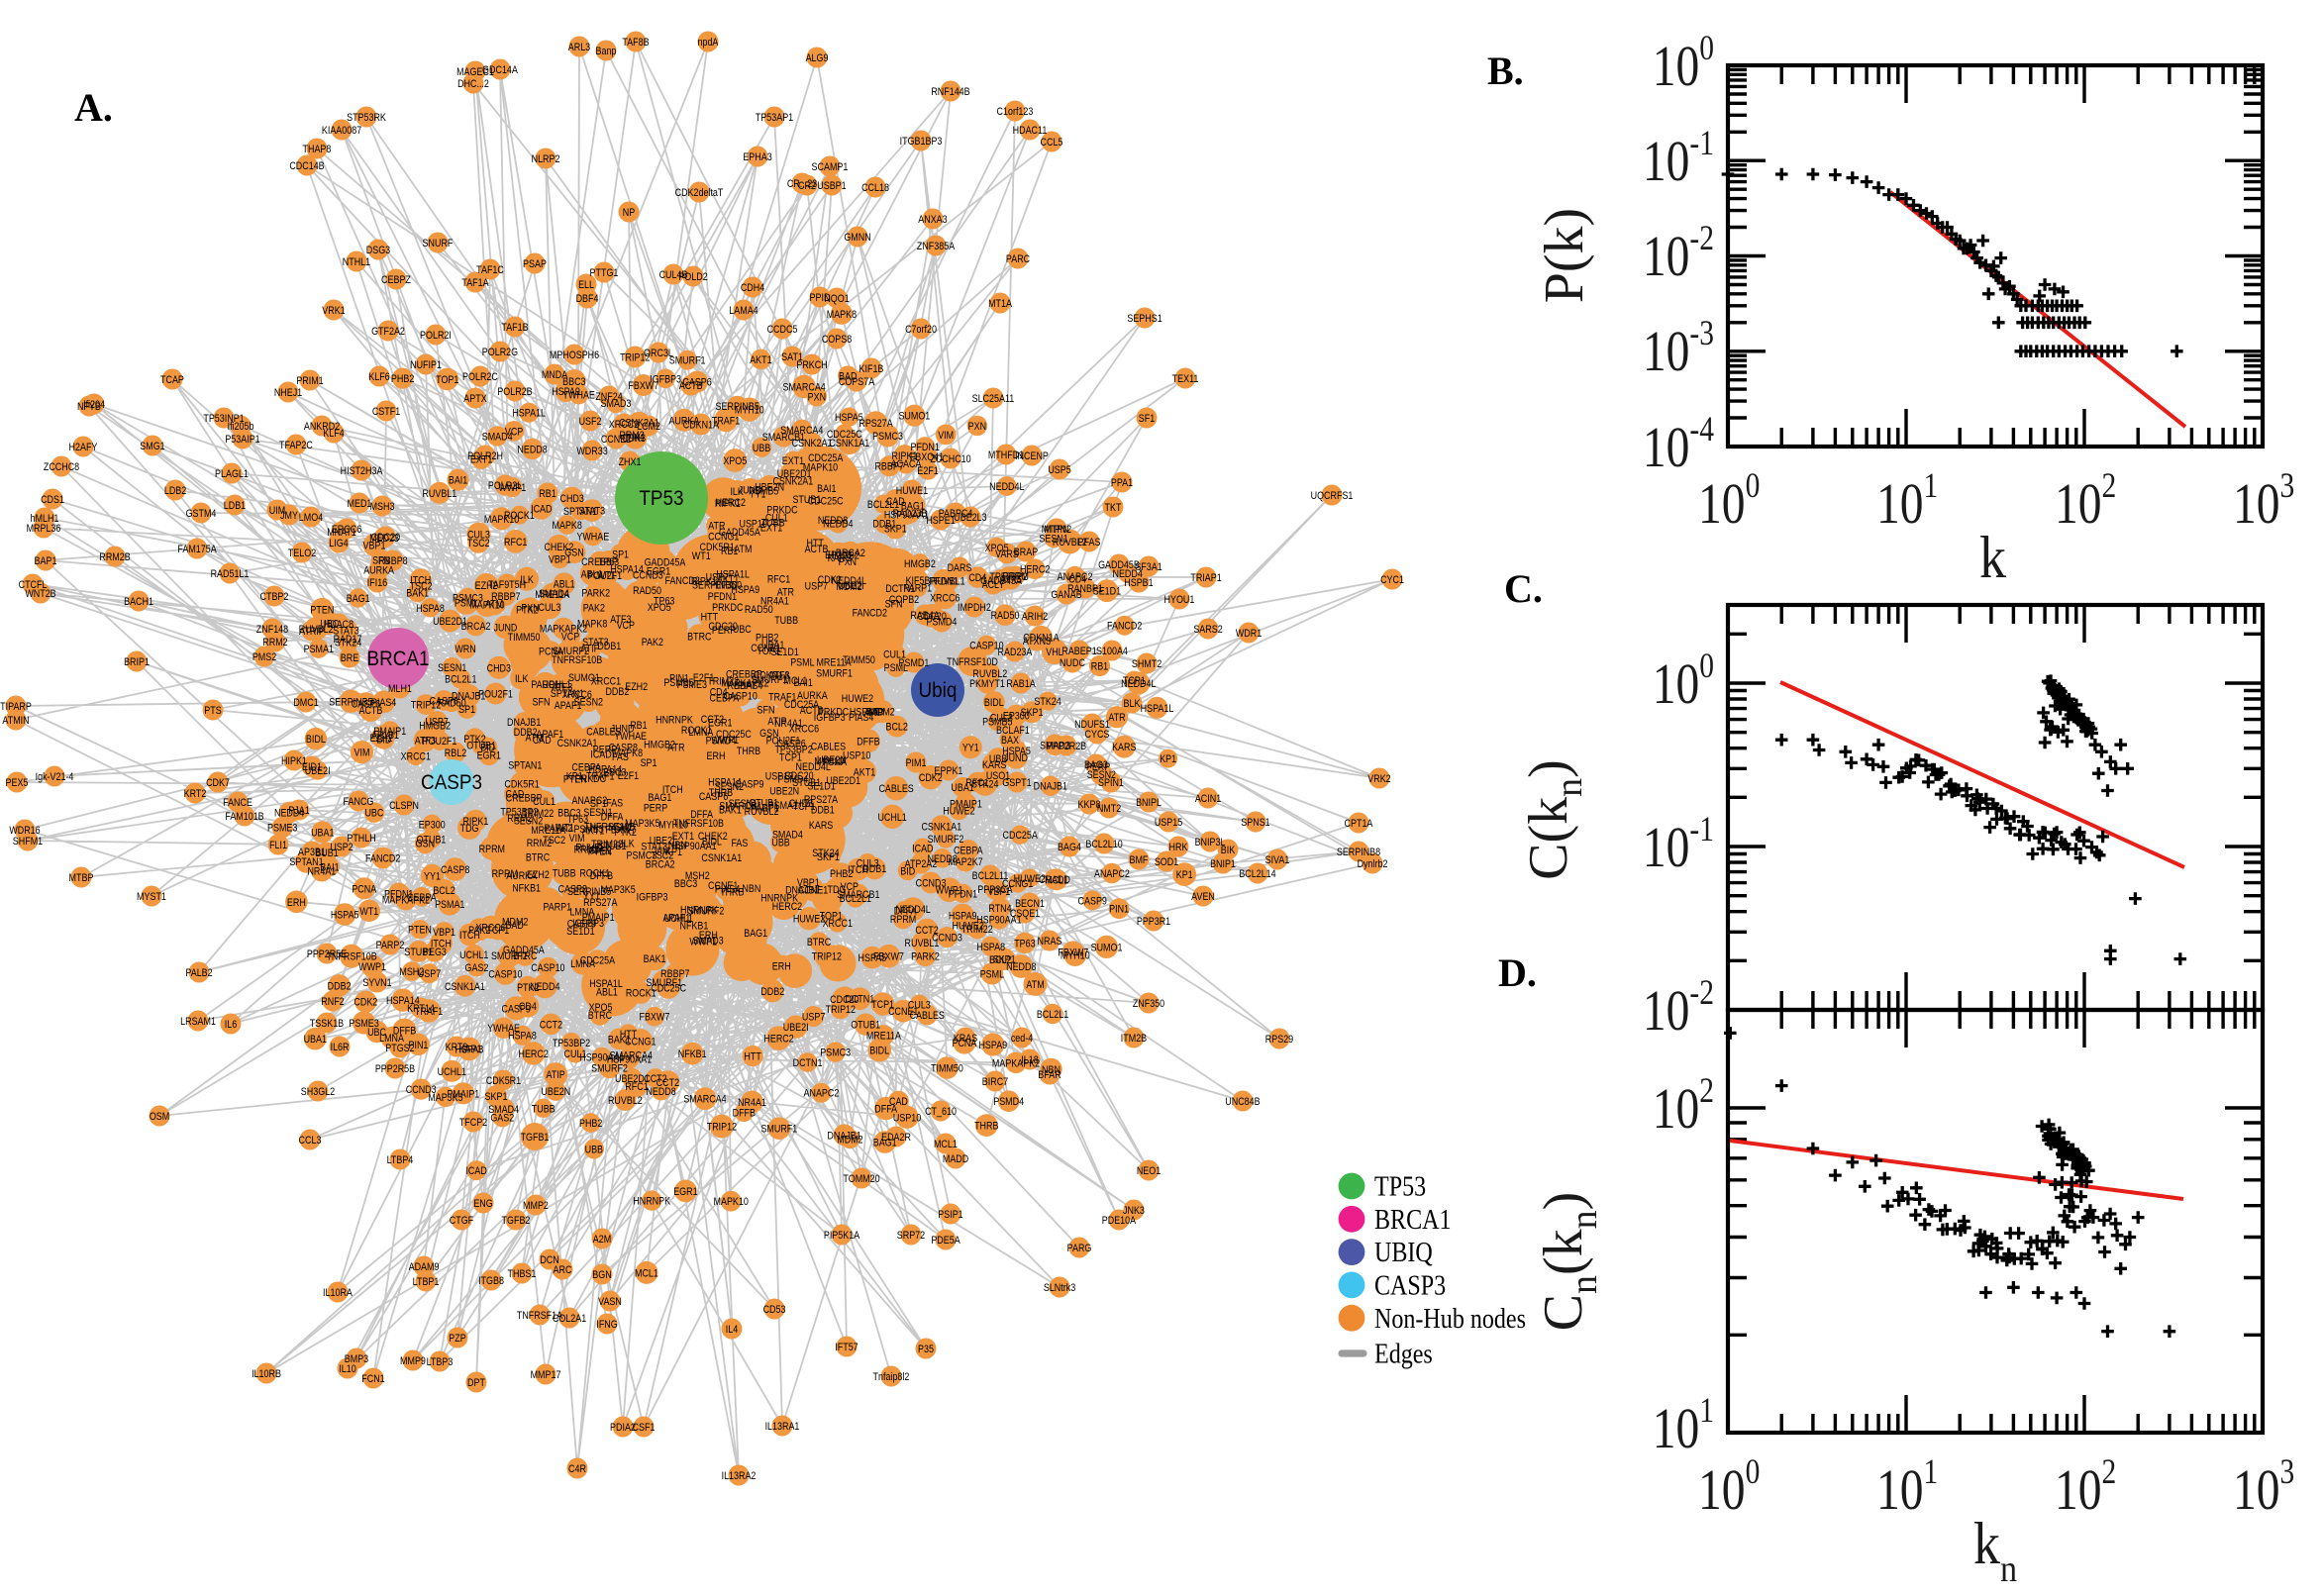 This screenshot has height=1596, width=2323. I want to click on svg-text: CCNE1, so click(766, 648).